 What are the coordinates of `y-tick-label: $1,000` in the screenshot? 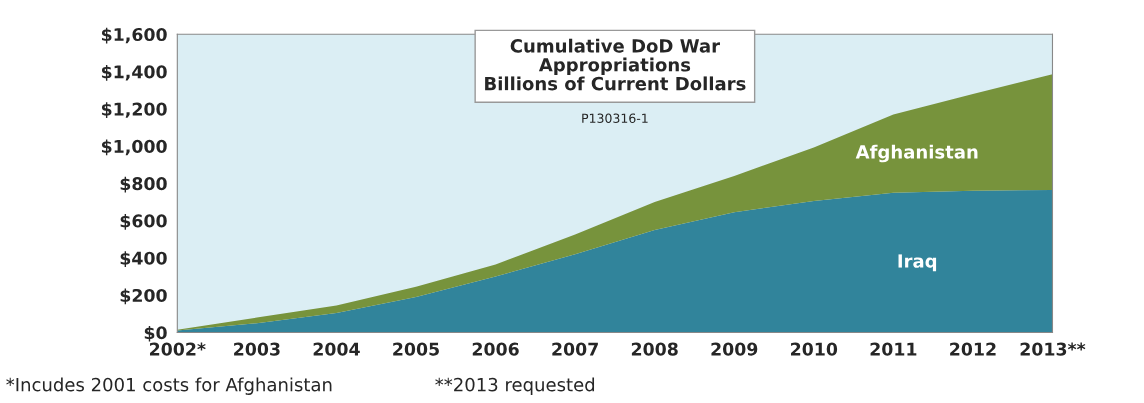 It's located at (134, 147).